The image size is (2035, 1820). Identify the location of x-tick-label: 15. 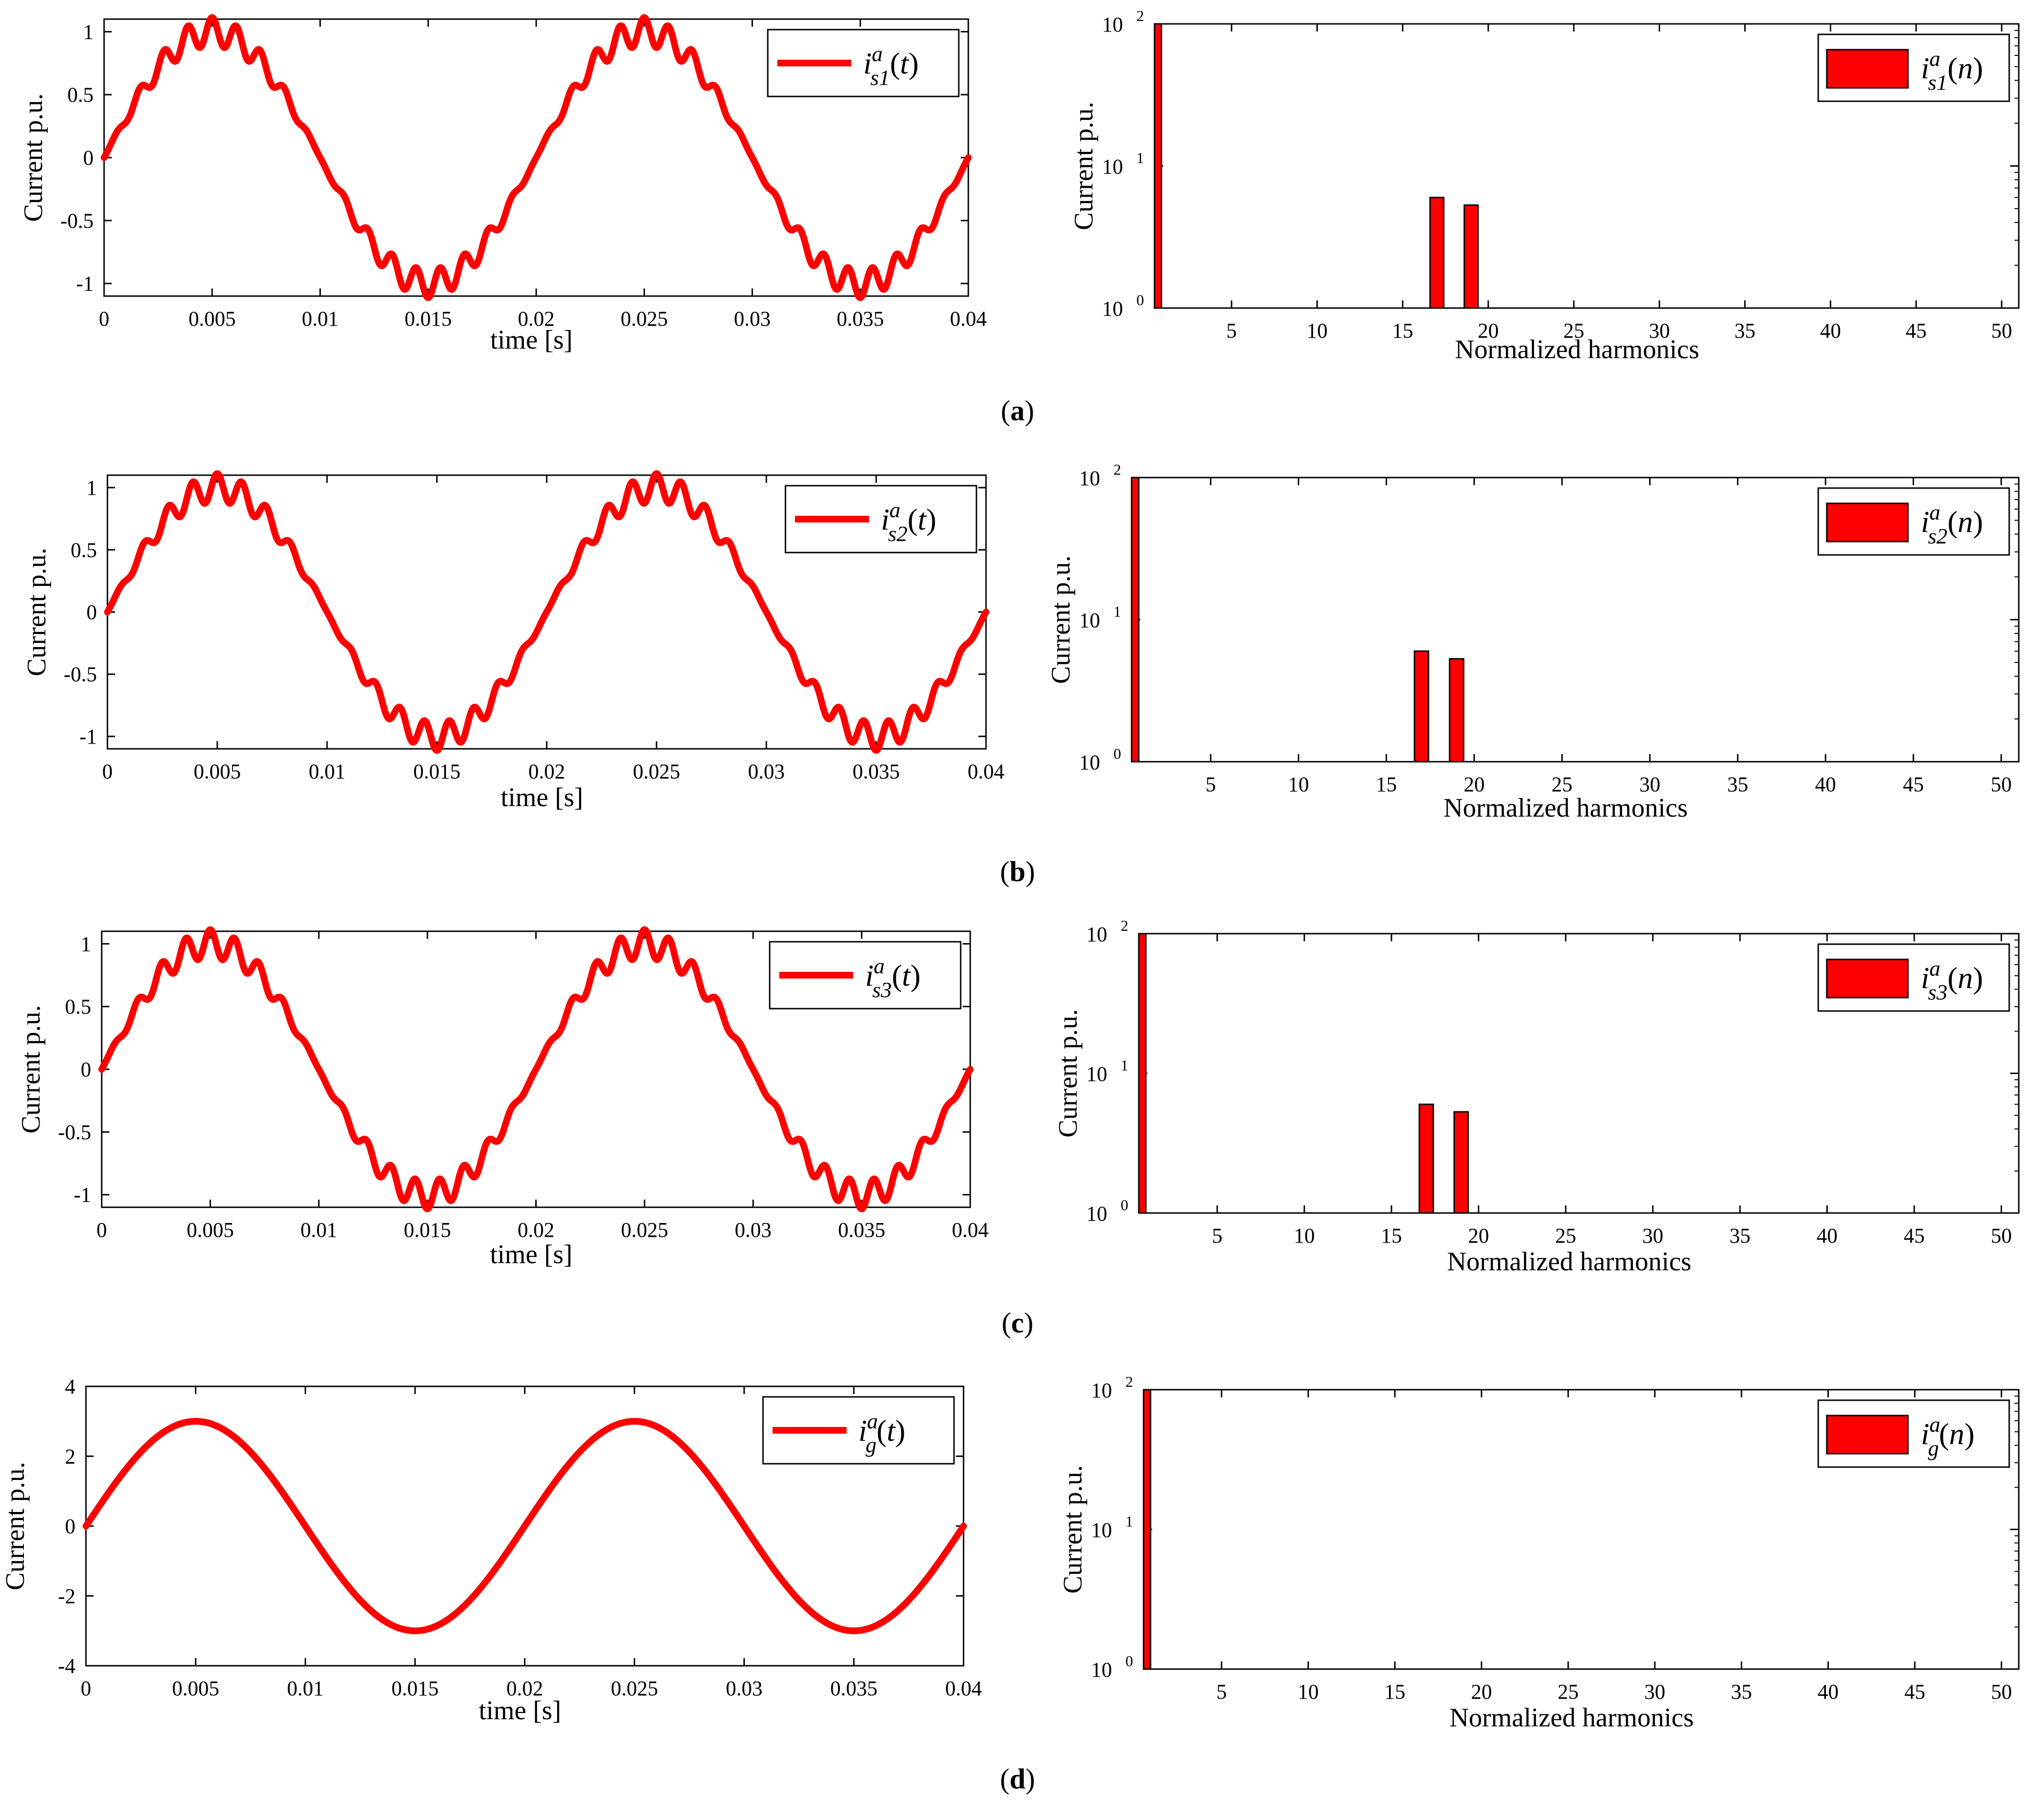
(1386, 785).